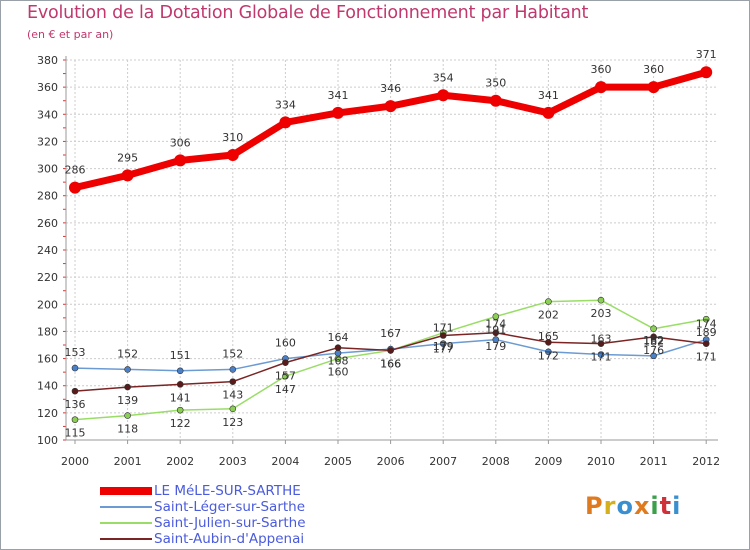 The height and width of the screenshot is (550, 750). I want to click on x-tick-label: 2009, so click(548, 461).